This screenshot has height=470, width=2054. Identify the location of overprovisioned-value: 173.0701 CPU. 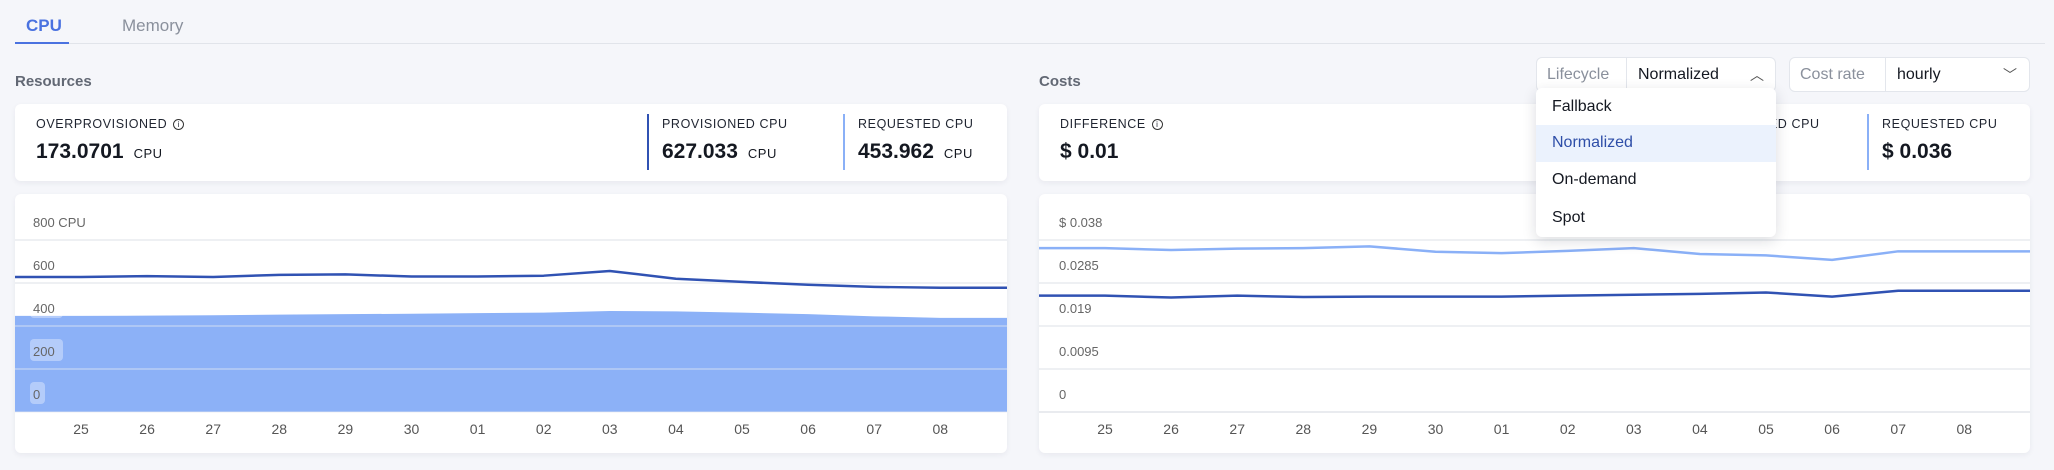
(99, 151).